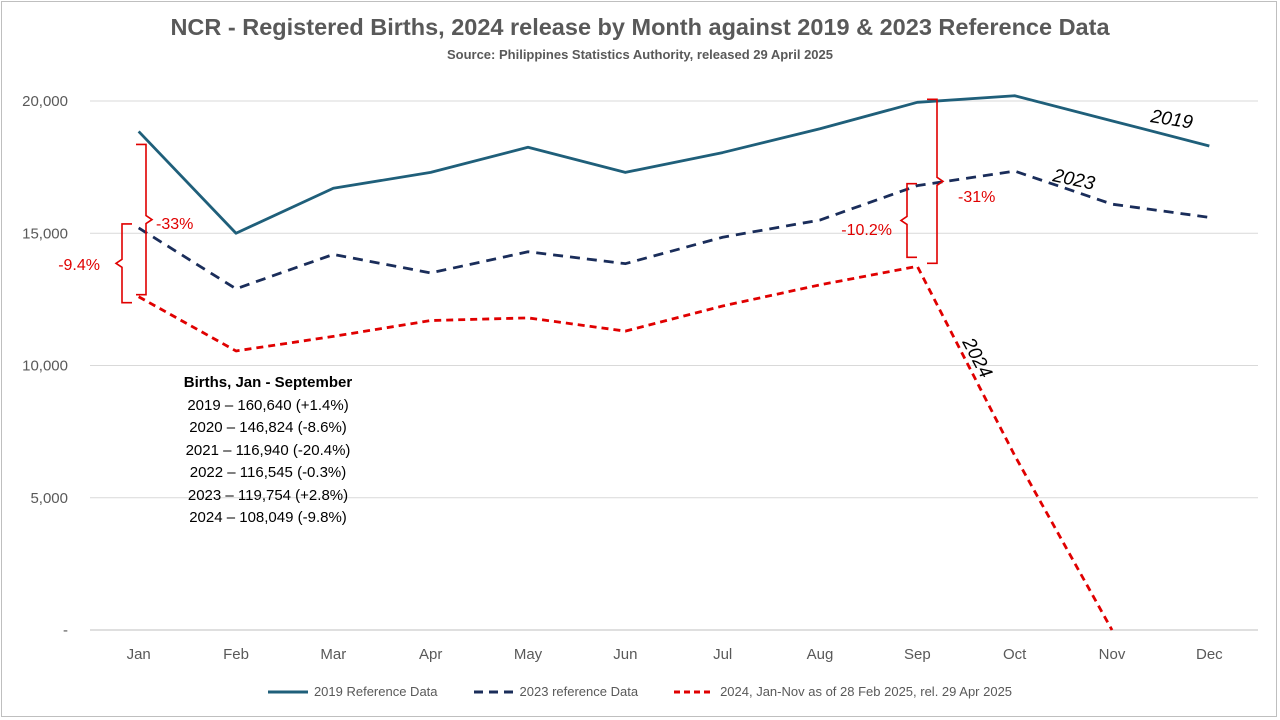 This screenshot has height=720, width=1280. I want to click on legend-swatch-2023, so click(493, 691).